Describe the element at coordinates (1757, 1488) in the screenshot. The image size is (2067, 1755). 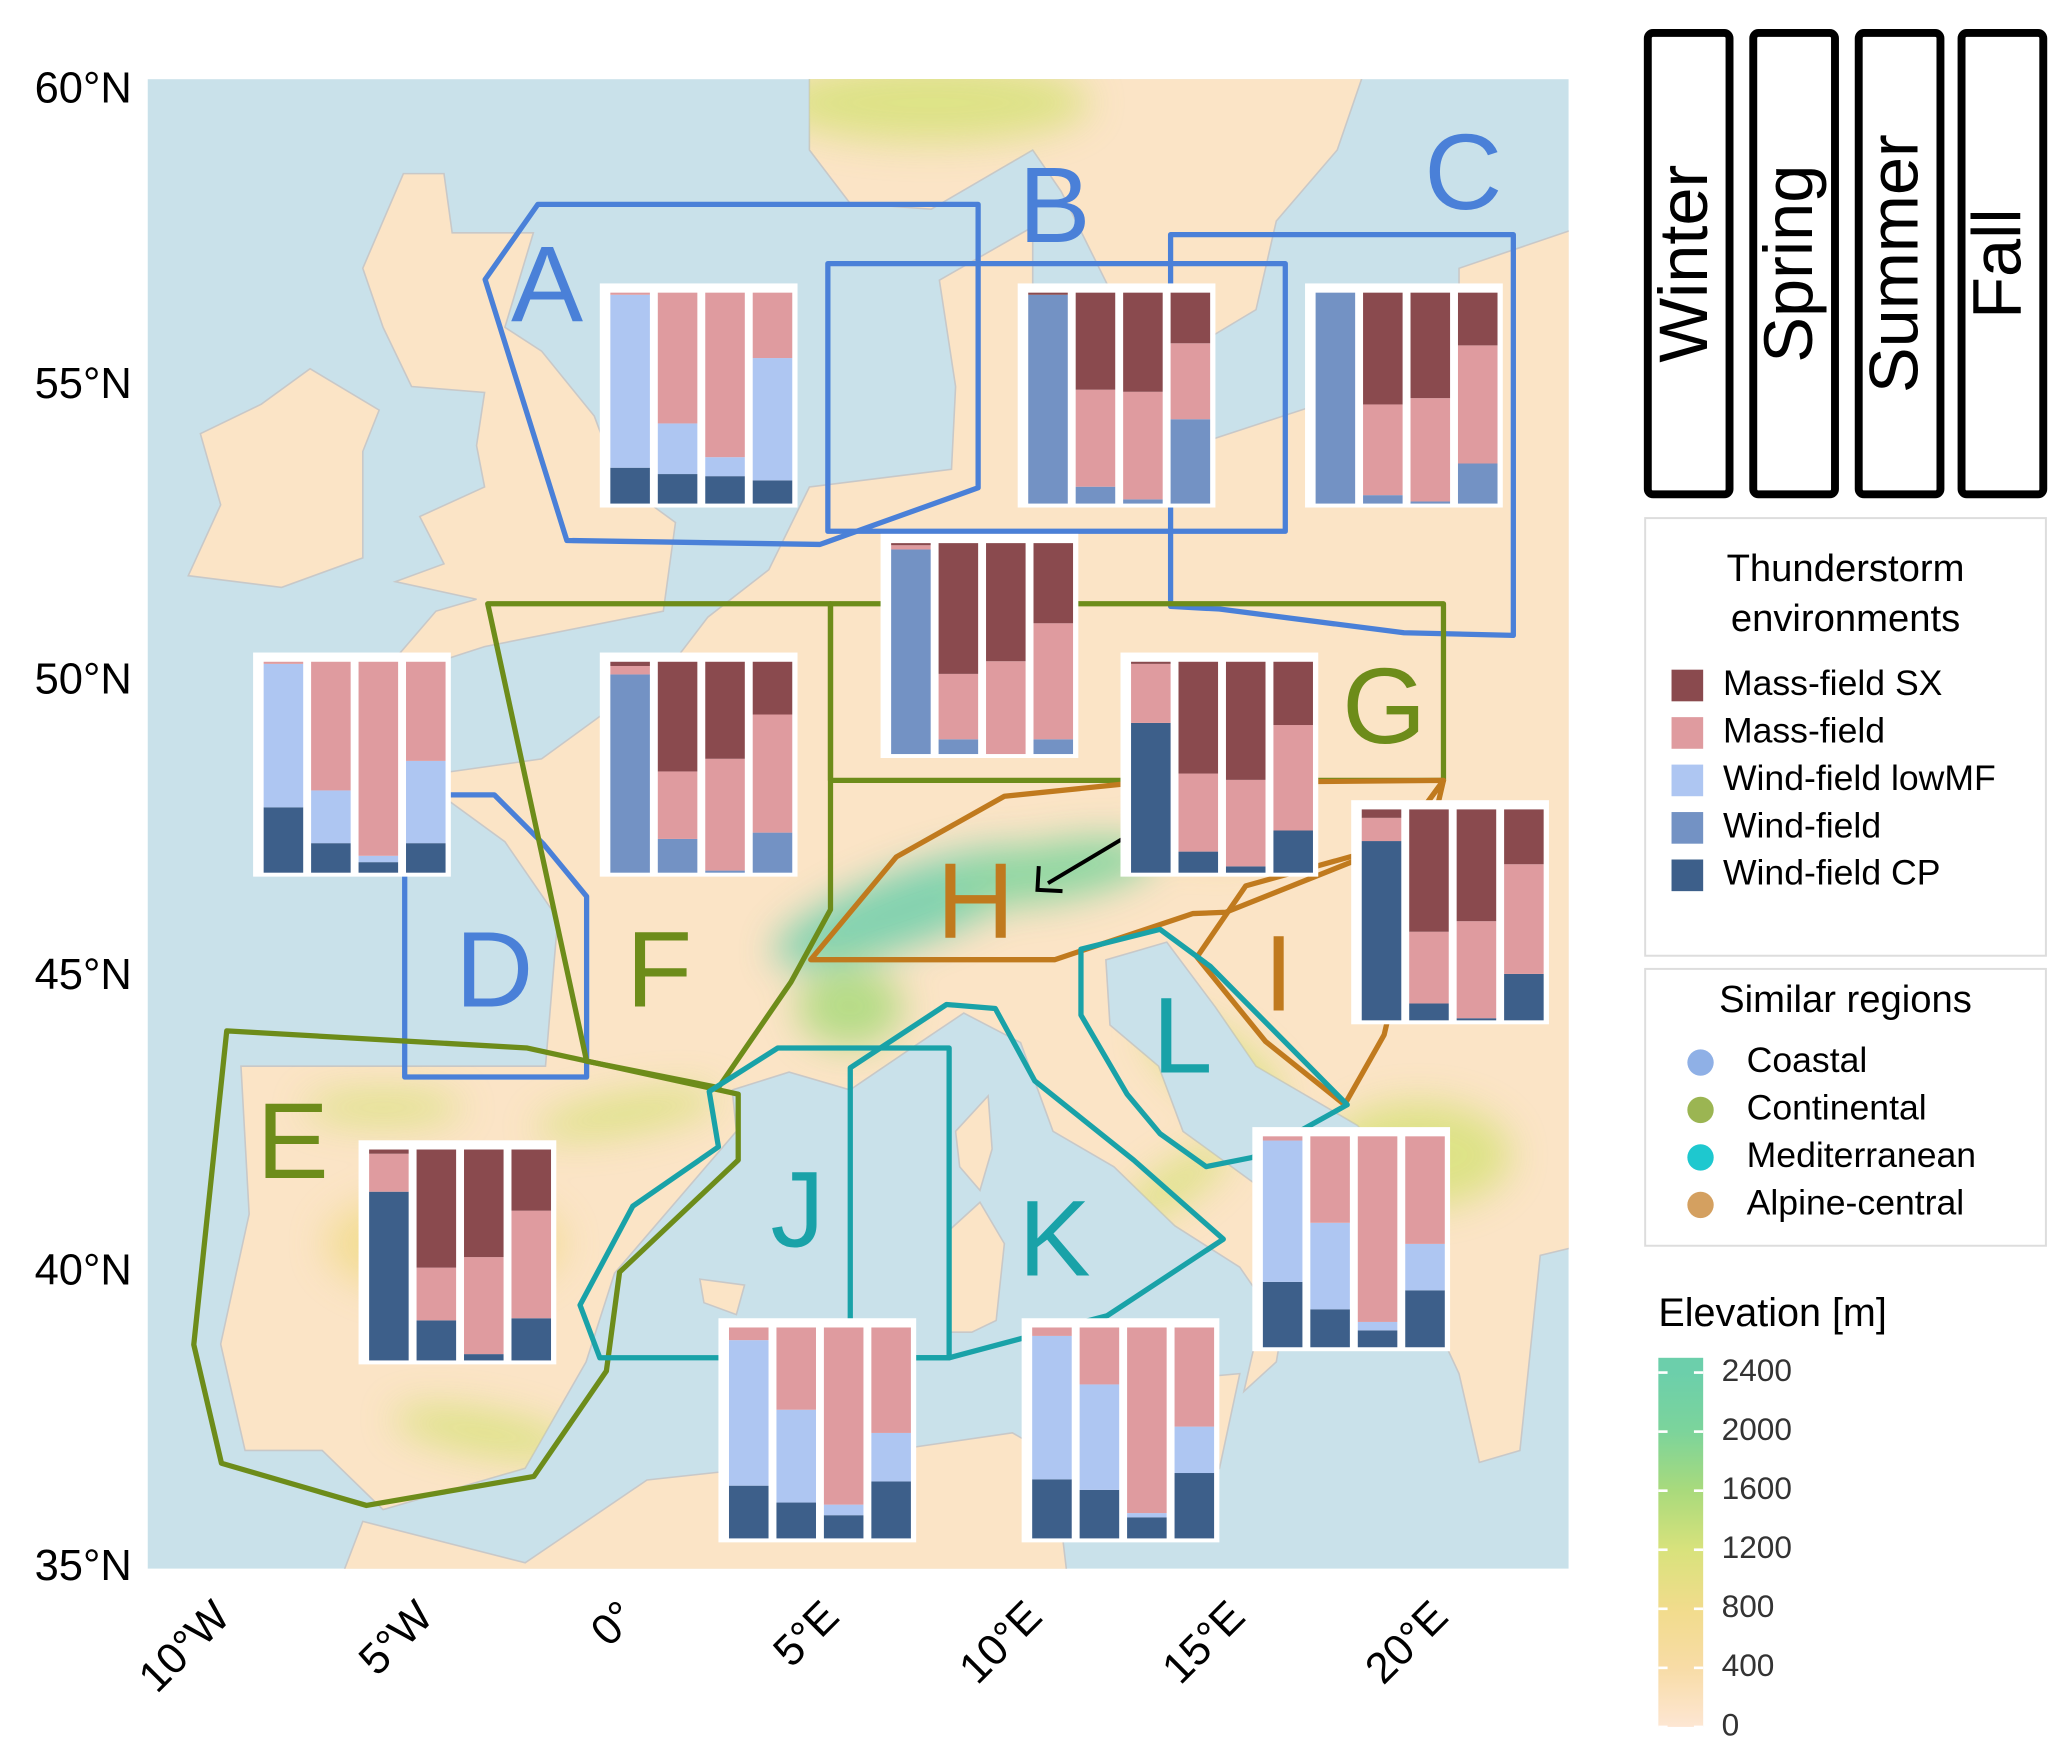
I see `colorbar-tick-label: 1600` at that location.